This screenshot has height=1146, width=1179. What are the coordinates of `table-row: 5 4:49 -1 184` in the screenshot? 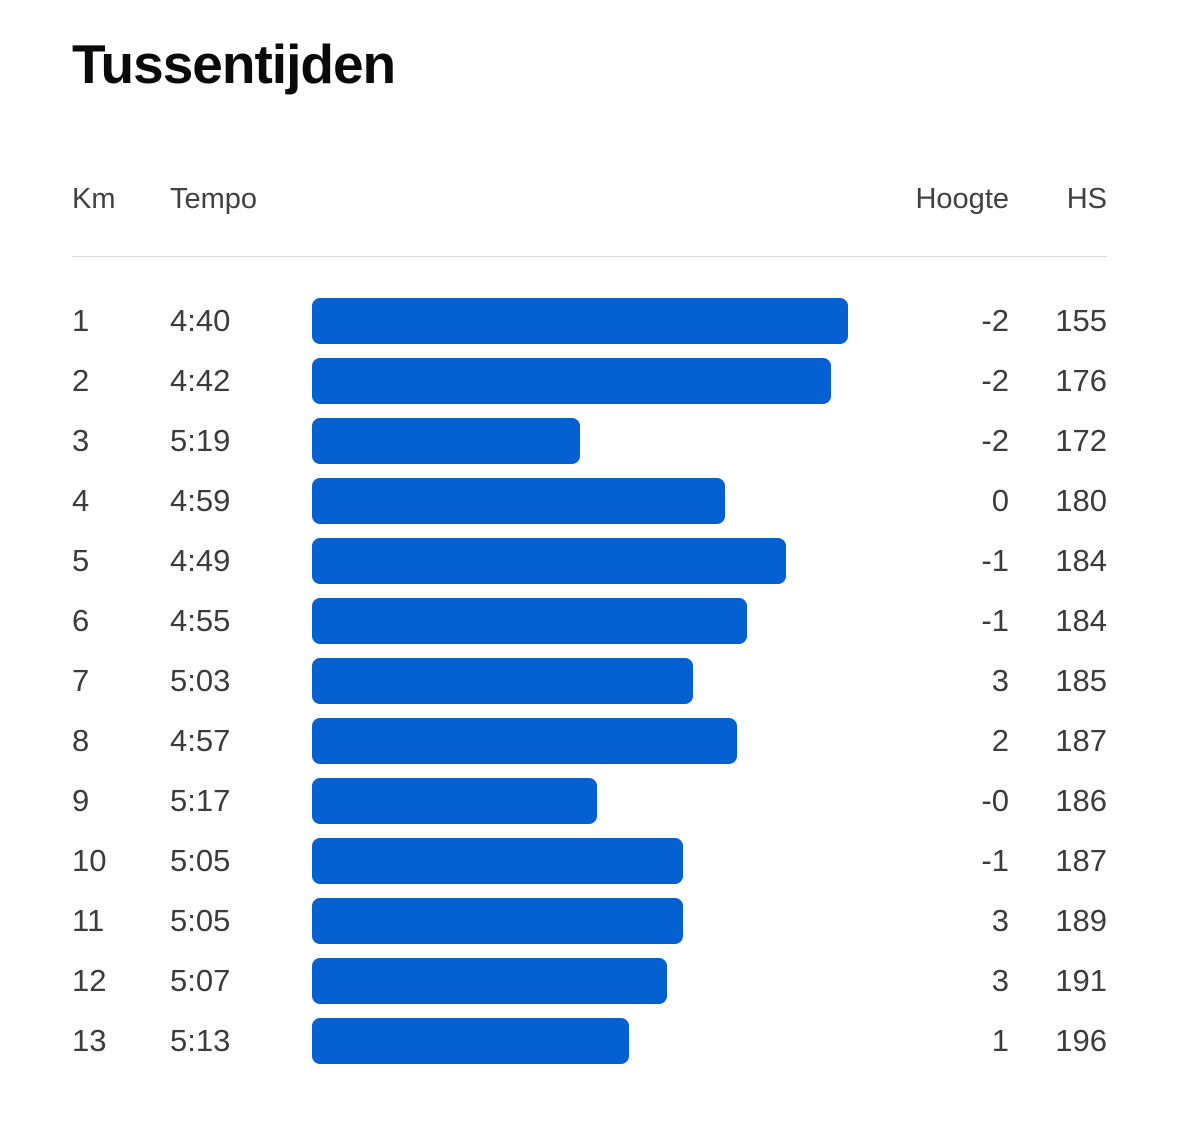 It's located at (589, 561).